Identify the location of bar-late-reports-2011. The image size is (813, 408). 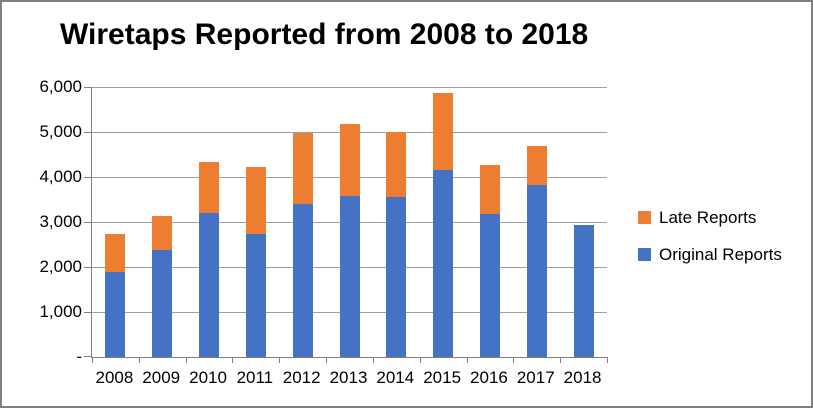
(255, 200).